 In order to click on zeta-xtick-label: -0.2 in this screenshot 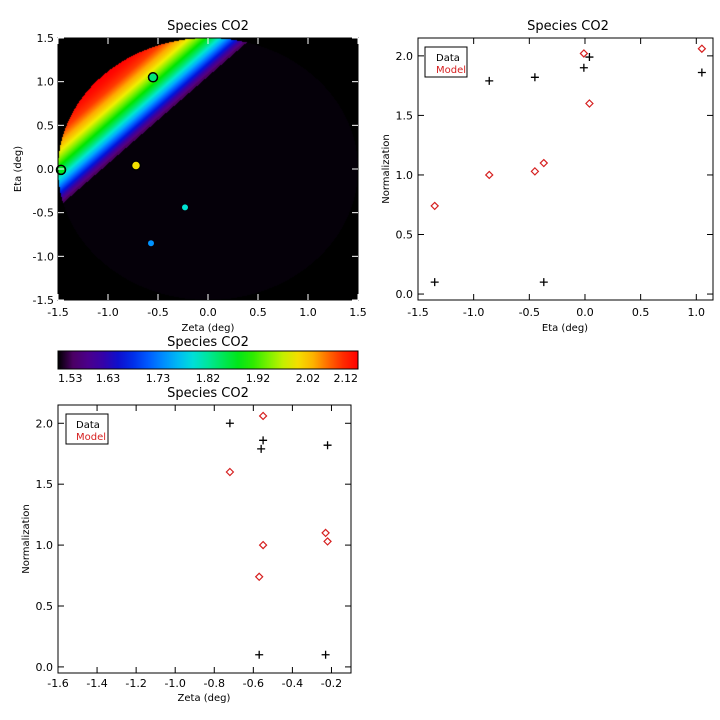, I will do `click(331, 683)`.